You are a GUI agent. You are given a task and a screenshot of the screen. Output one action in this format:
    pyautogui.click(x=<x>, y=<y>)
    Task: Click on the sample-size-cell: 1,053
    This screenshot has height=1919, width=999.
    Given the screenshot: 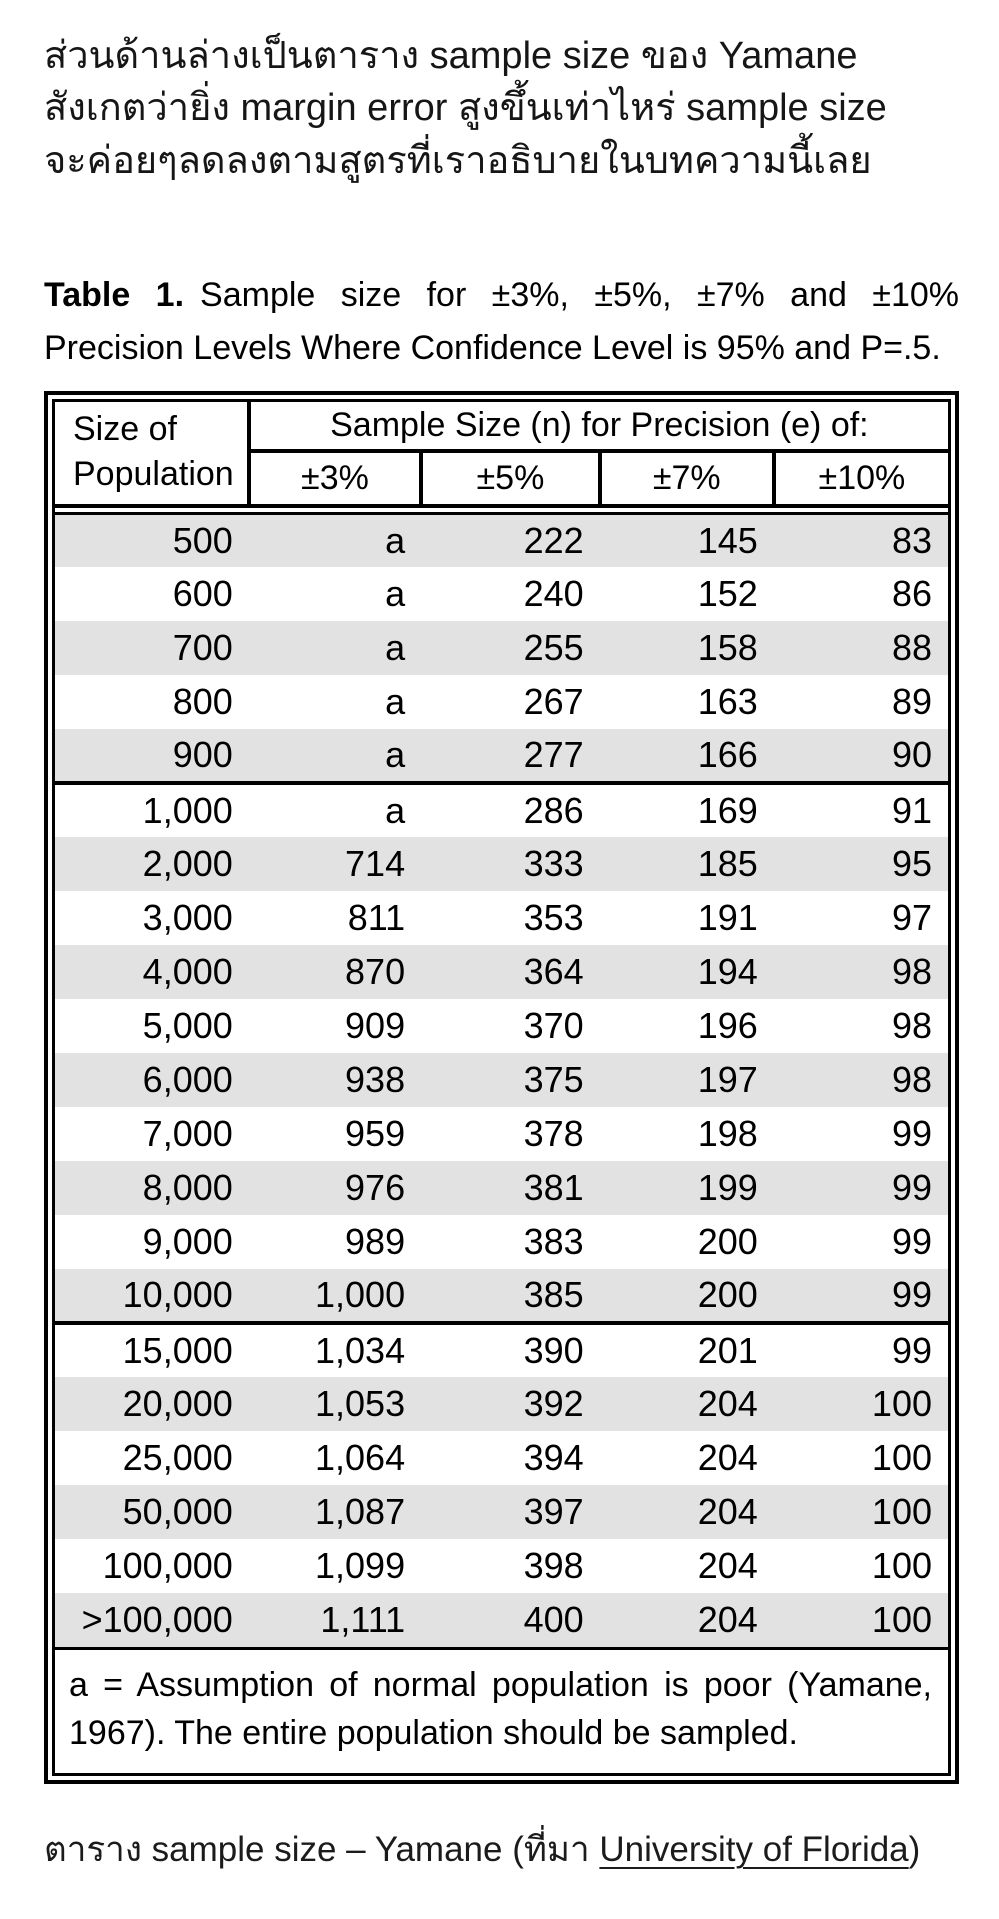 What is the action you would take?
    pyautogui.click(x=360, y=1404)
    